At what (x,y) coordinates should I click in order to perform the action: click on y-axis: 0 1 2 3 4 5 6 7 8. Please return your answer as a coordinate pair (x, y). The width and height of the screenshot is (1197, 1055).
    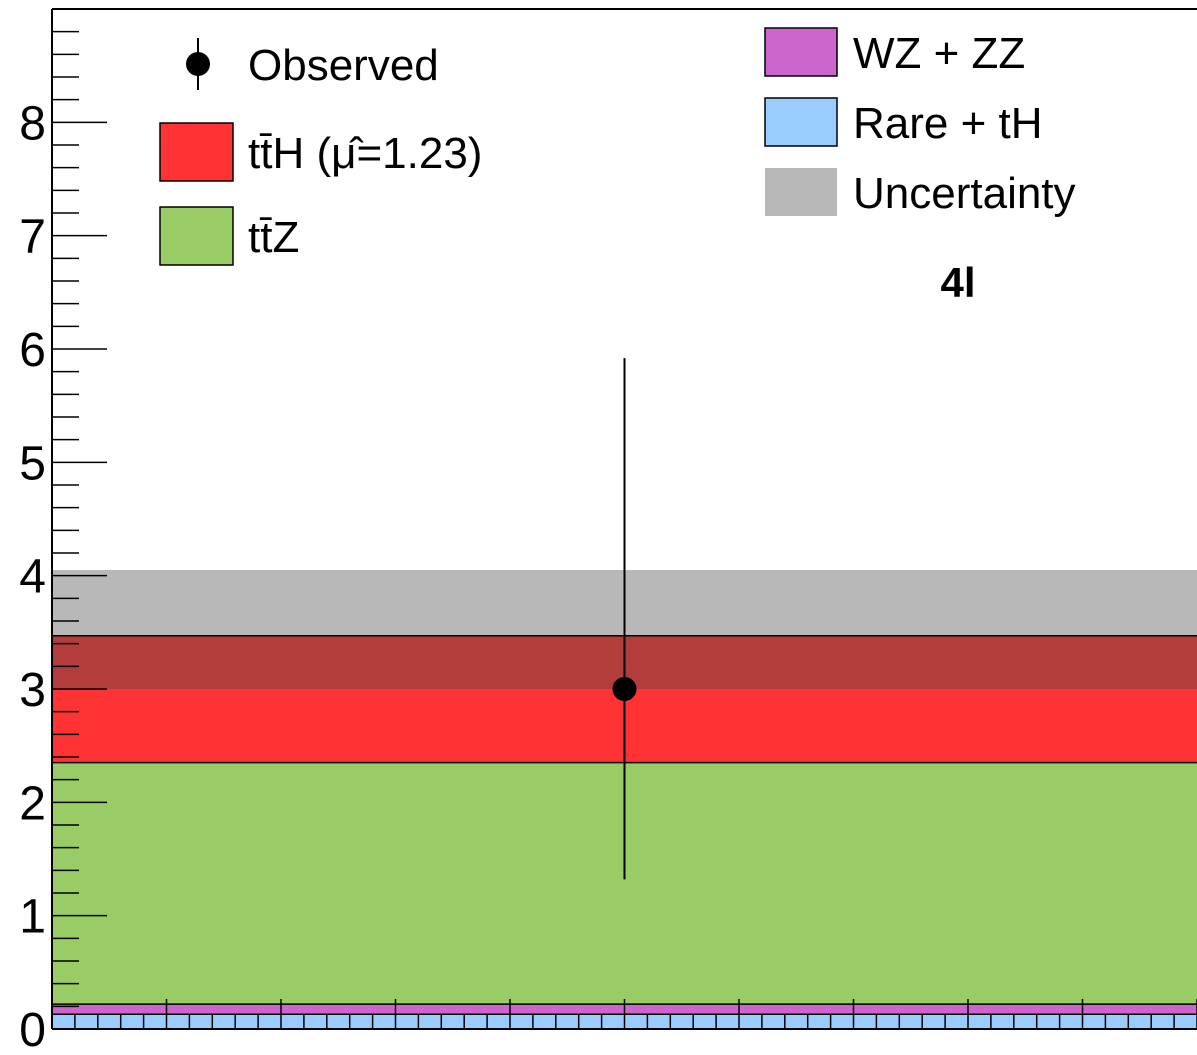
    Looking at the image, I should click on (63, 531).